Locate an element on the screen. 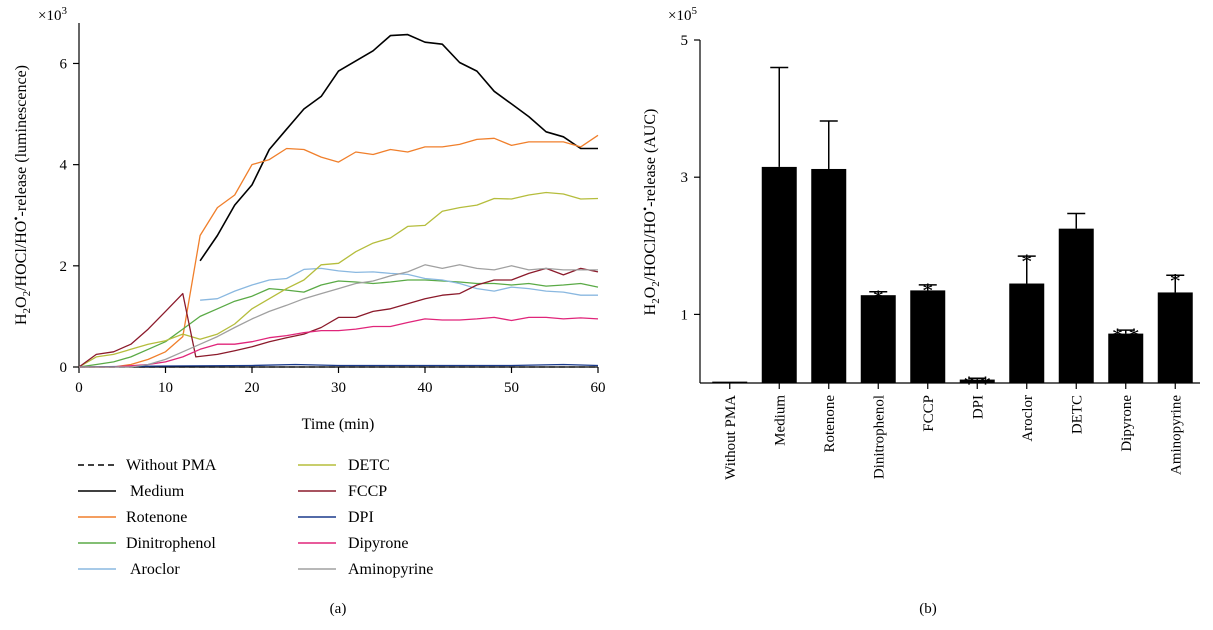  bar-aroclor is located at coordinates (1027, 333).